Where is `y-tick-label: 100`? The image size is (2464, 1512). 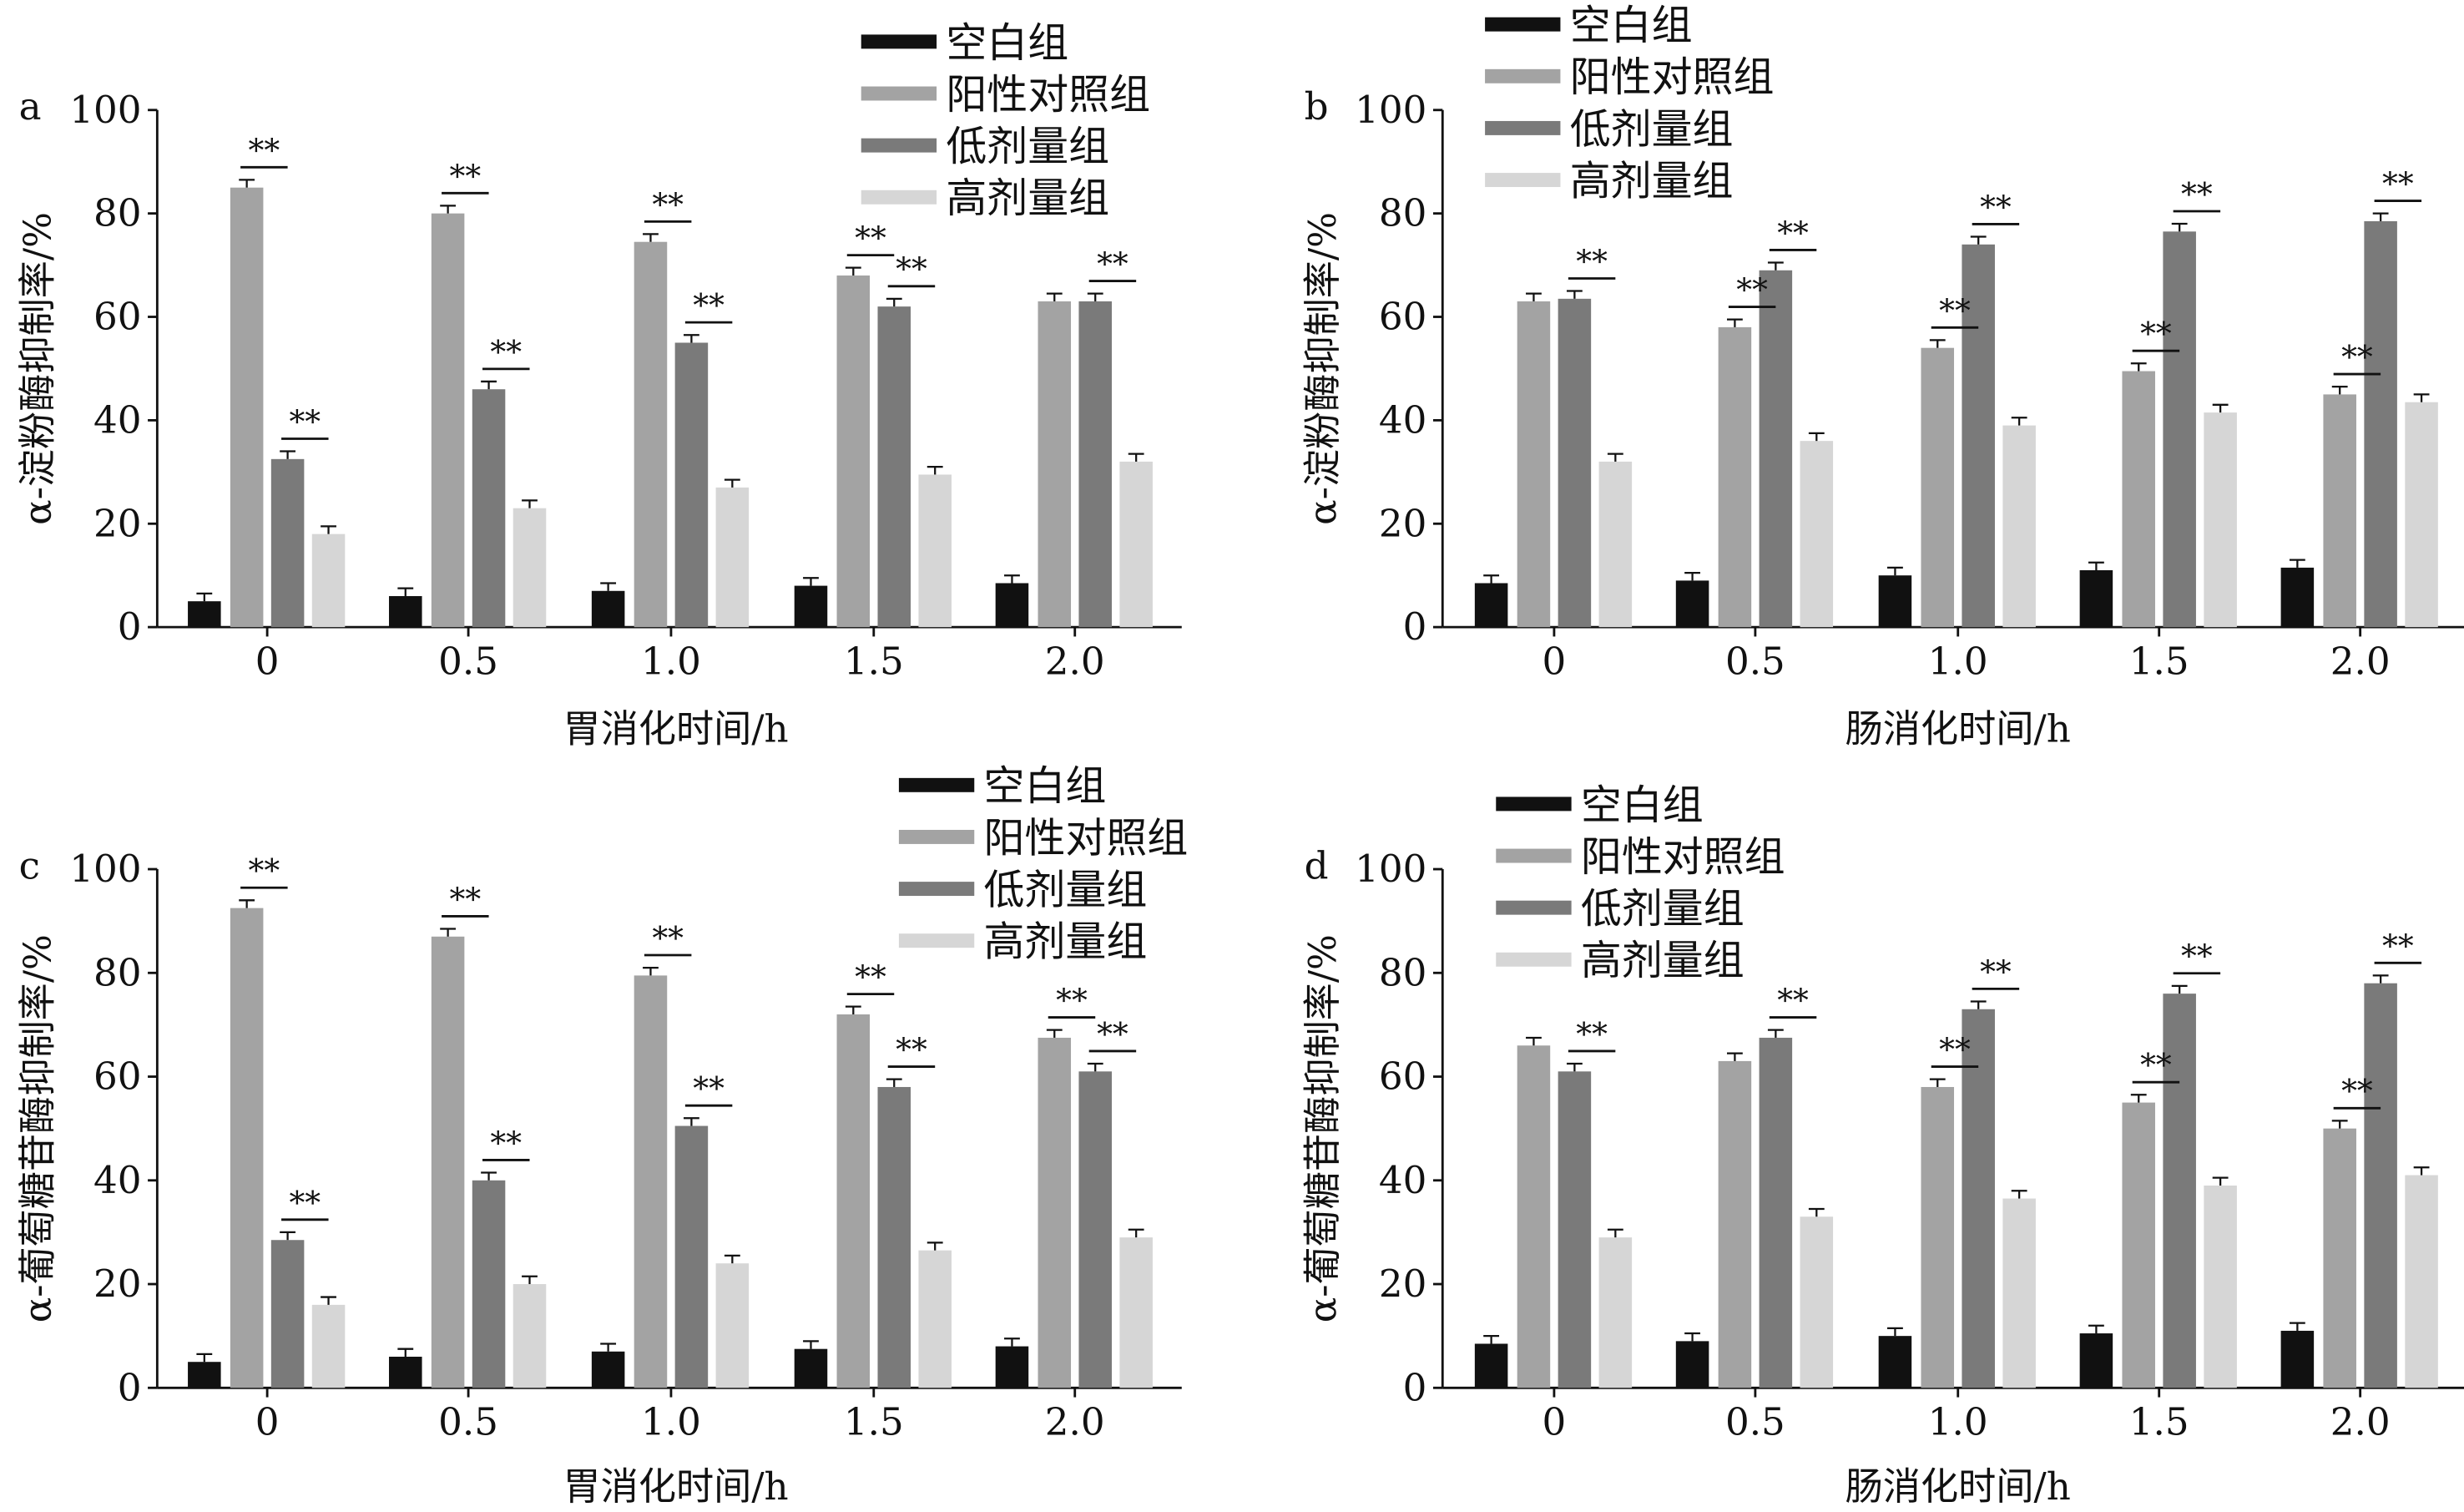
y-tick-label: 100 is located at coordinates (1390, 110).